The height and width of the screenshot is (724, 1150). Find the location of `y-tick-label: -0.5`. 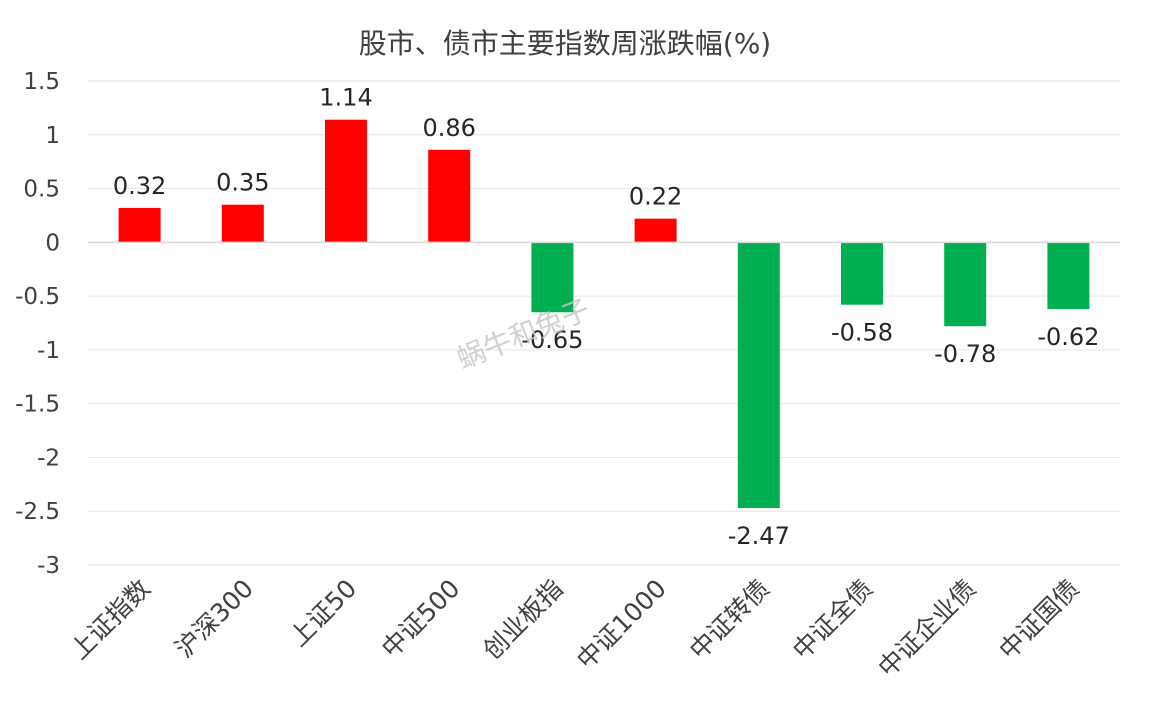

y-tick-label: -0.5 is located at coordinates (37, 297).